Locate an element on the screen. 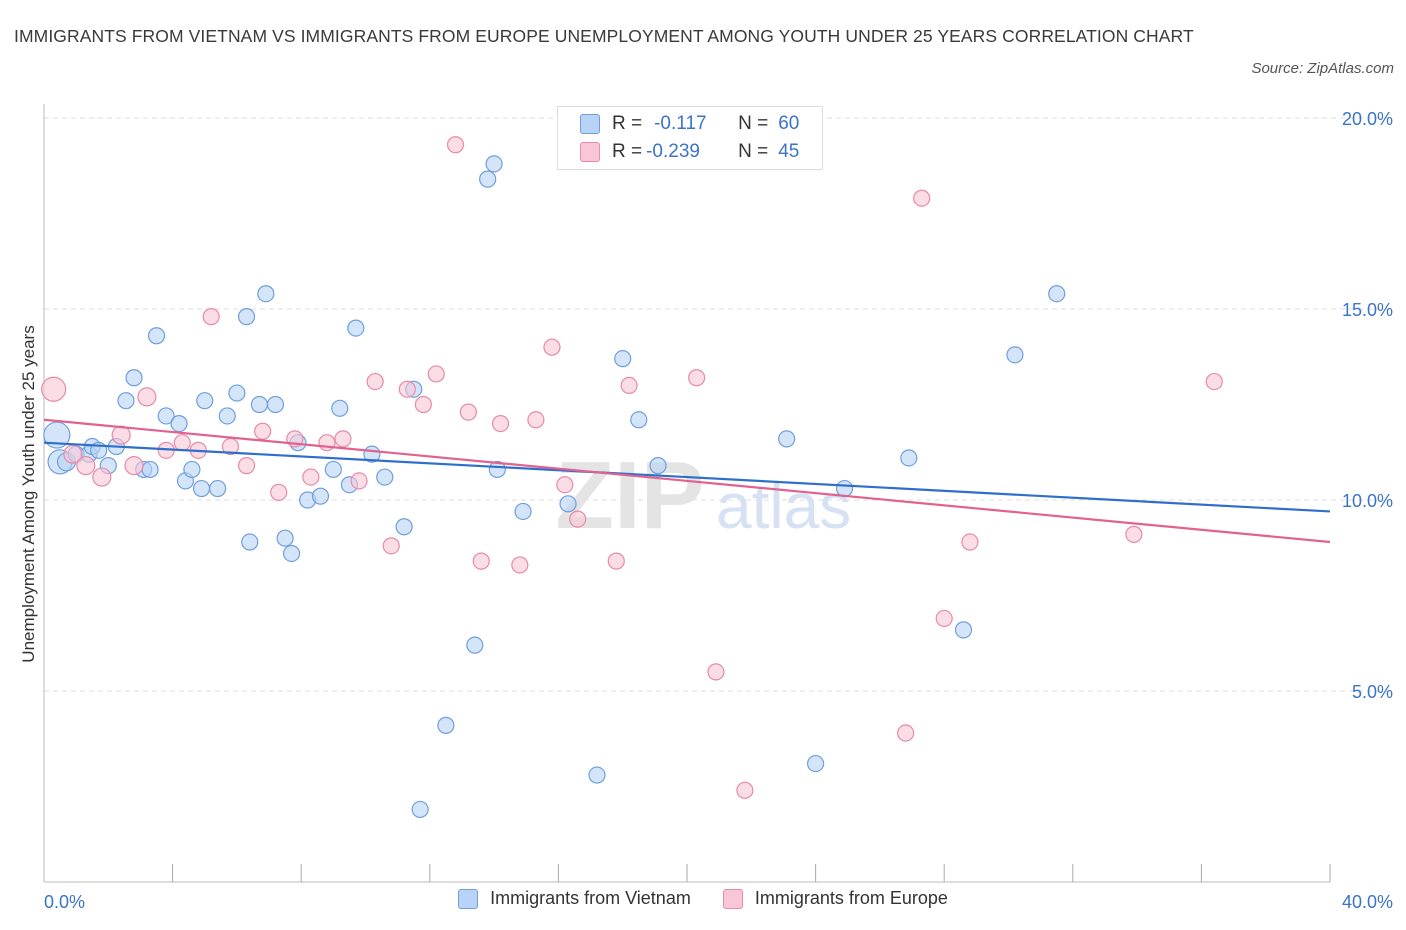 This screenshot has width=1406, height=930. r-value: -0.239 is located at coordinates (673, 151).